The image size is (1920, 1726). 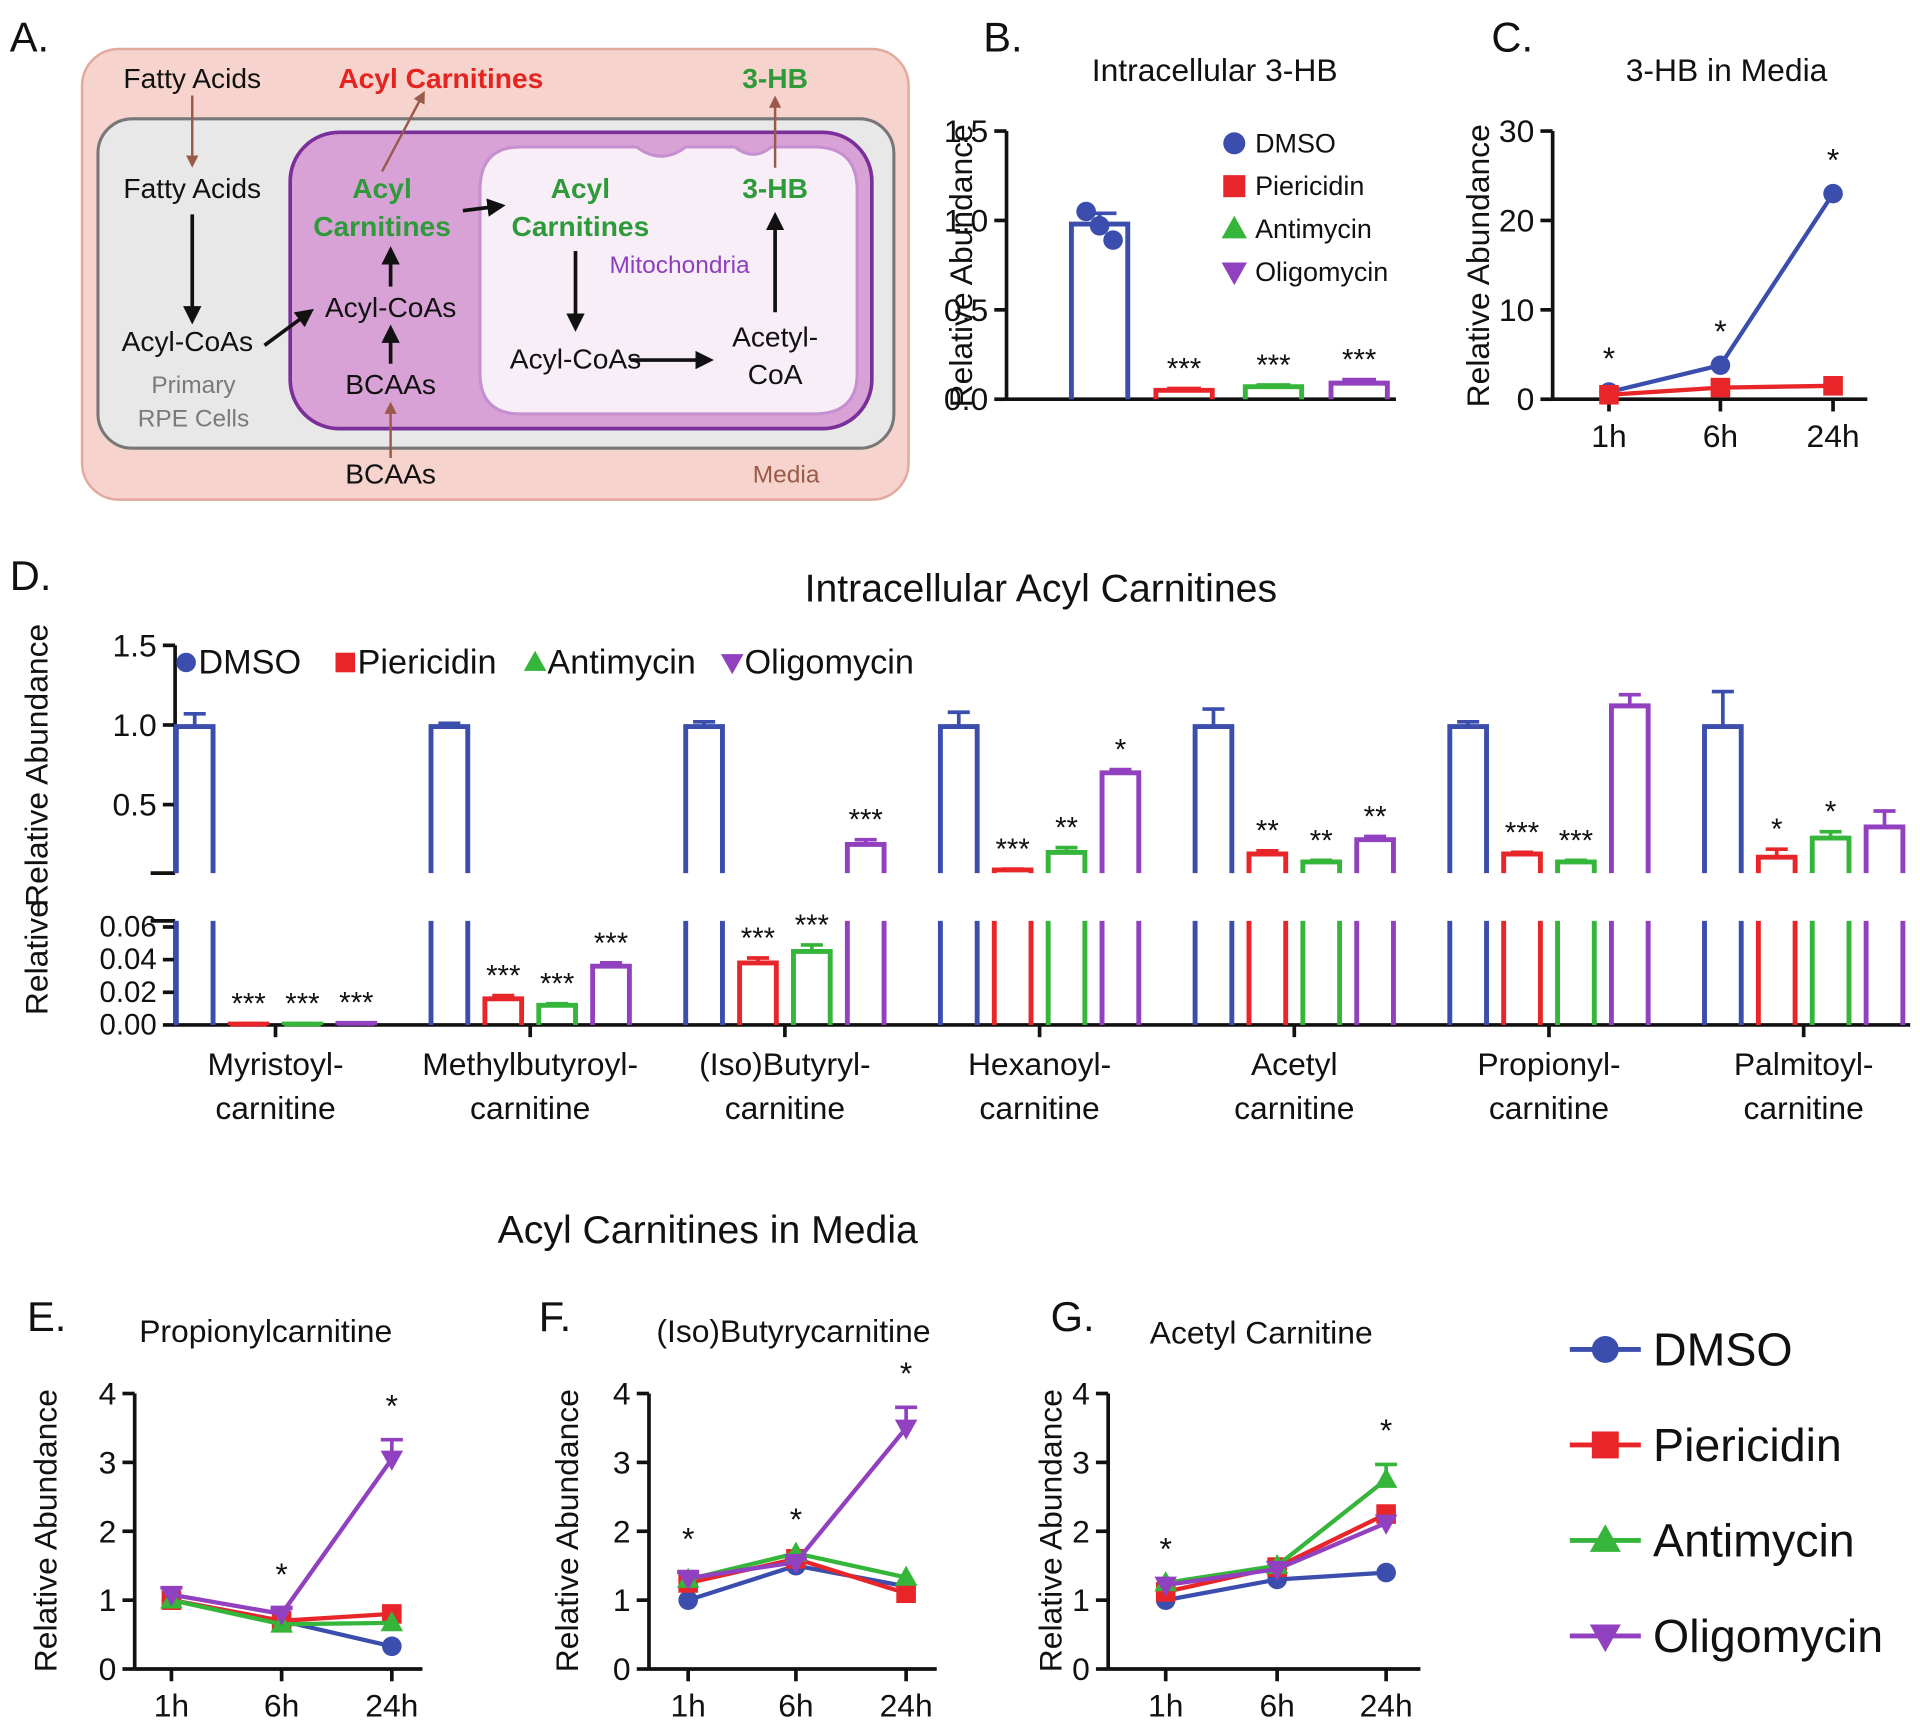 I want to click on node-label: RPE Cells, so click(x=194, y=418).